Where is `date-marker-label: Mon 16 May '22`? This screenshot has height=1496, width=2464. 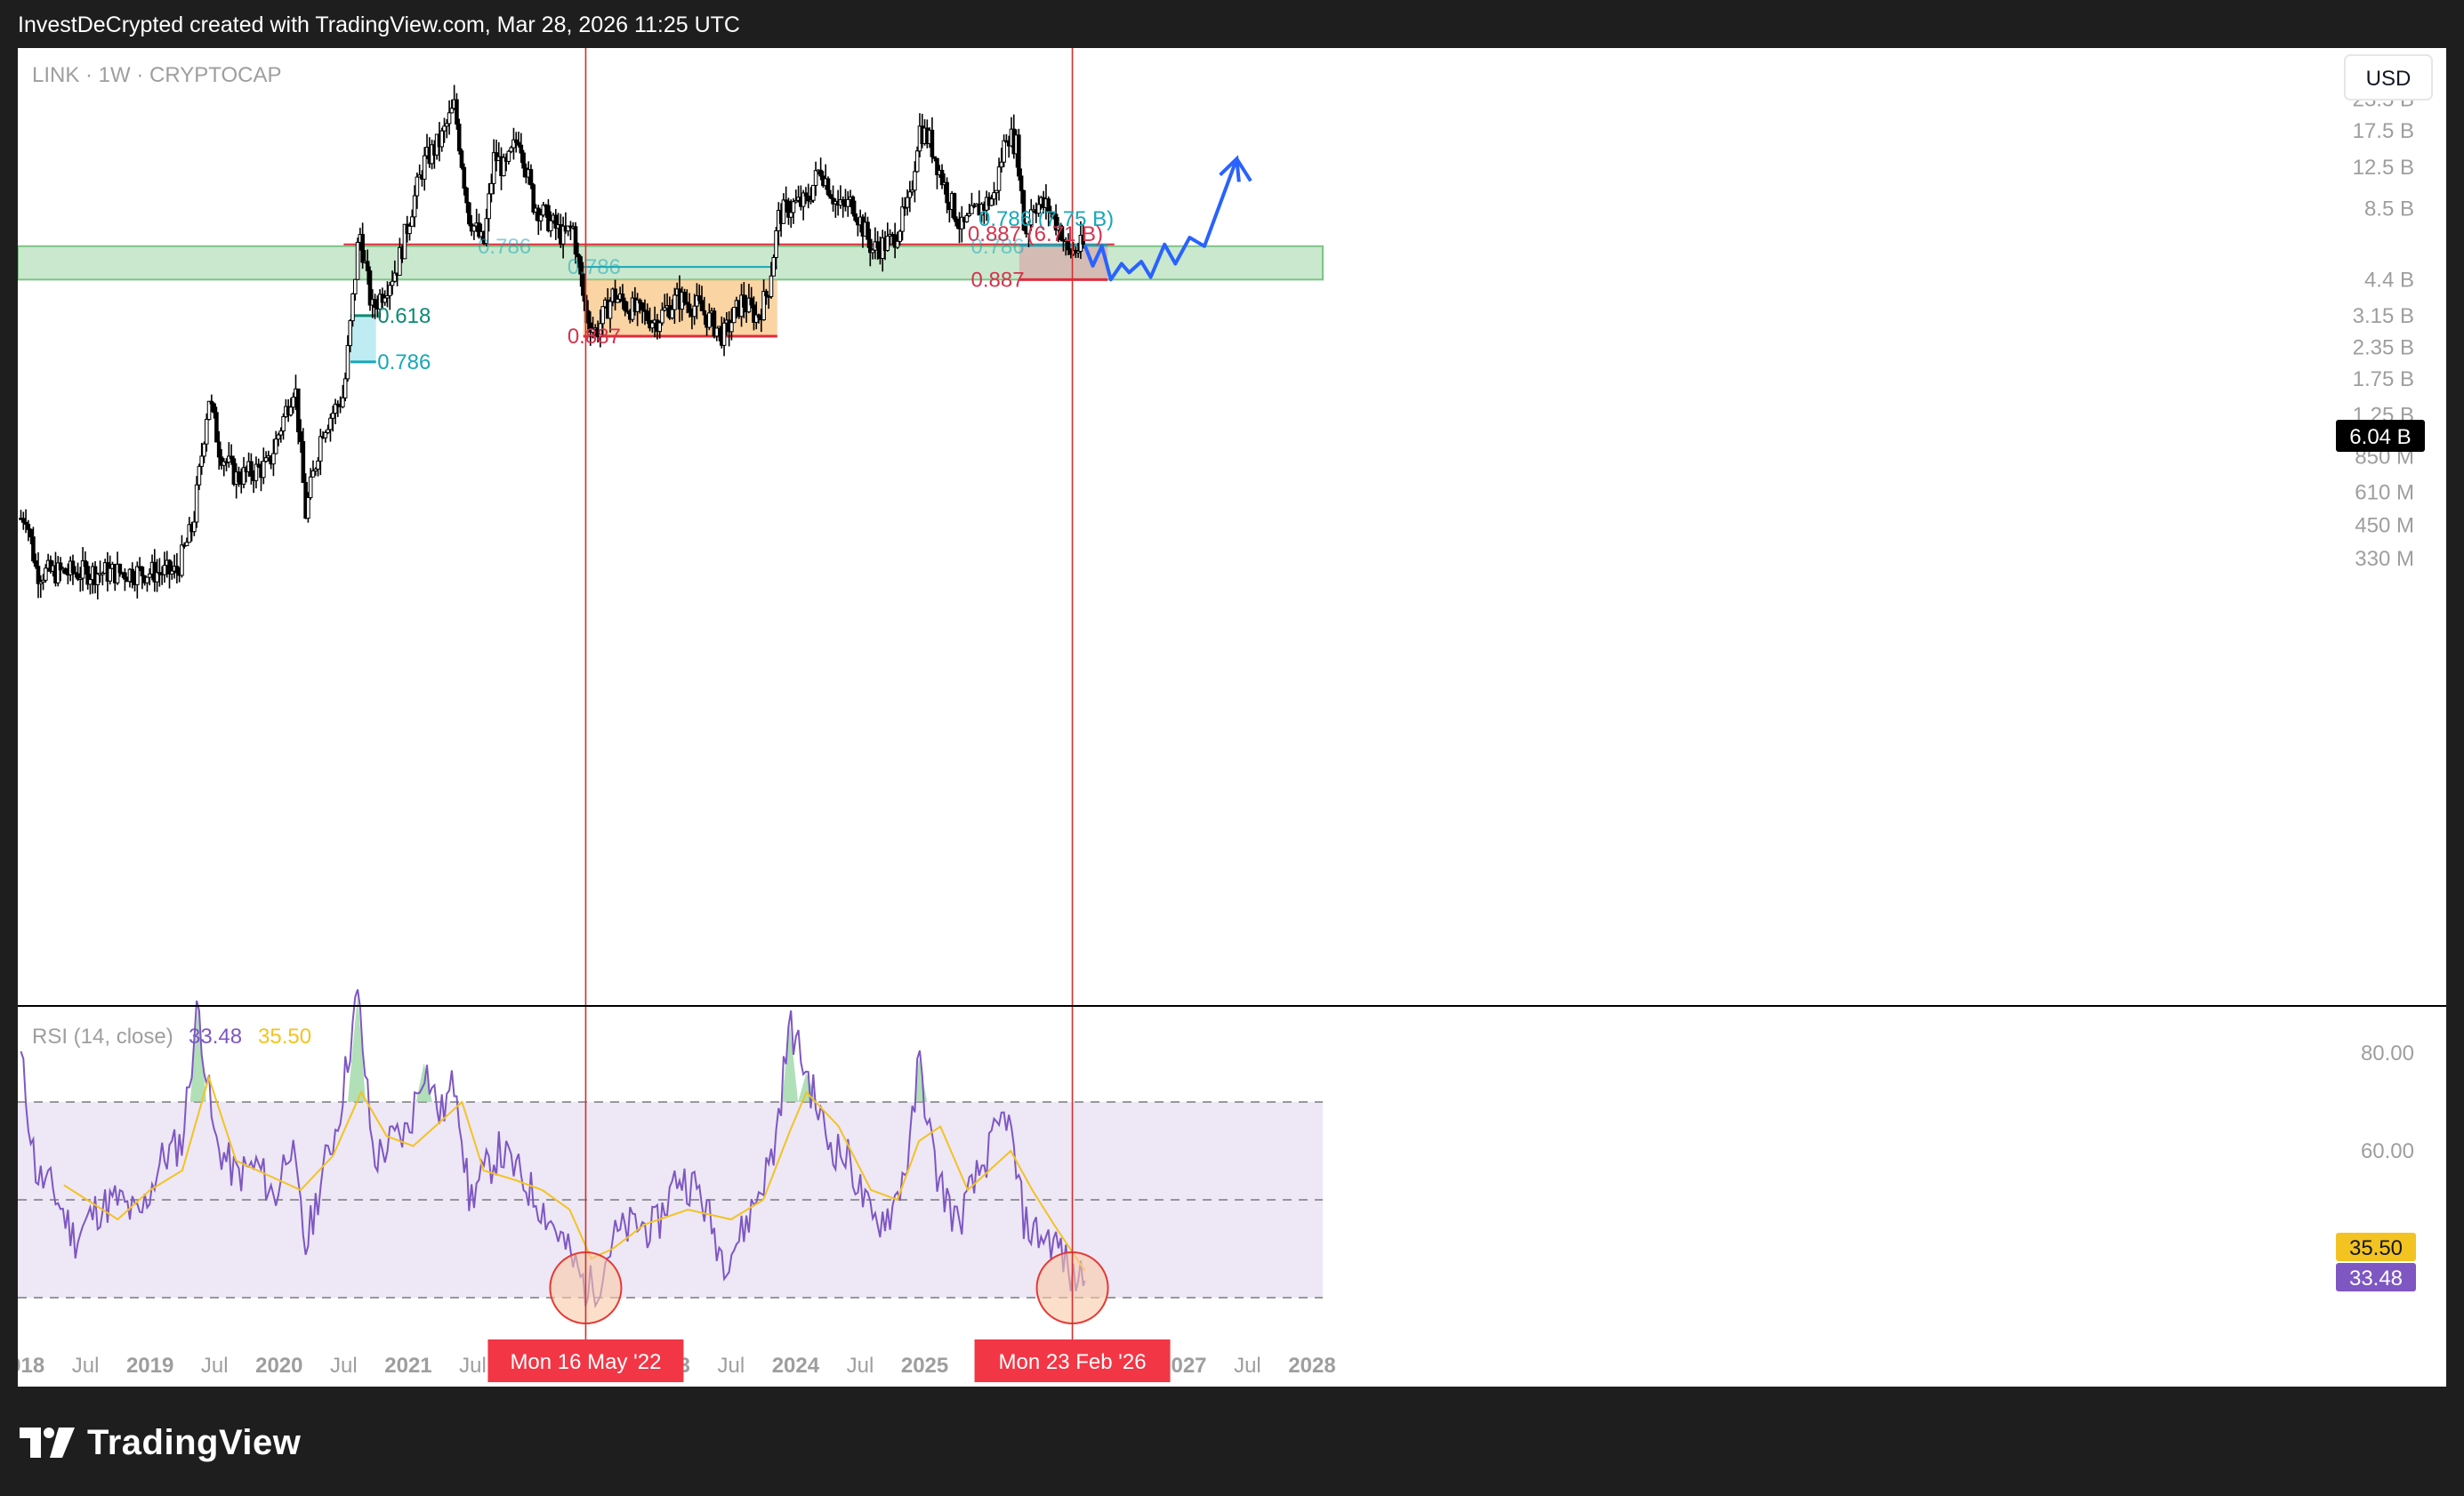
date-marker-label: Mon 16 May '22 is located at coordinates (585, 1362).